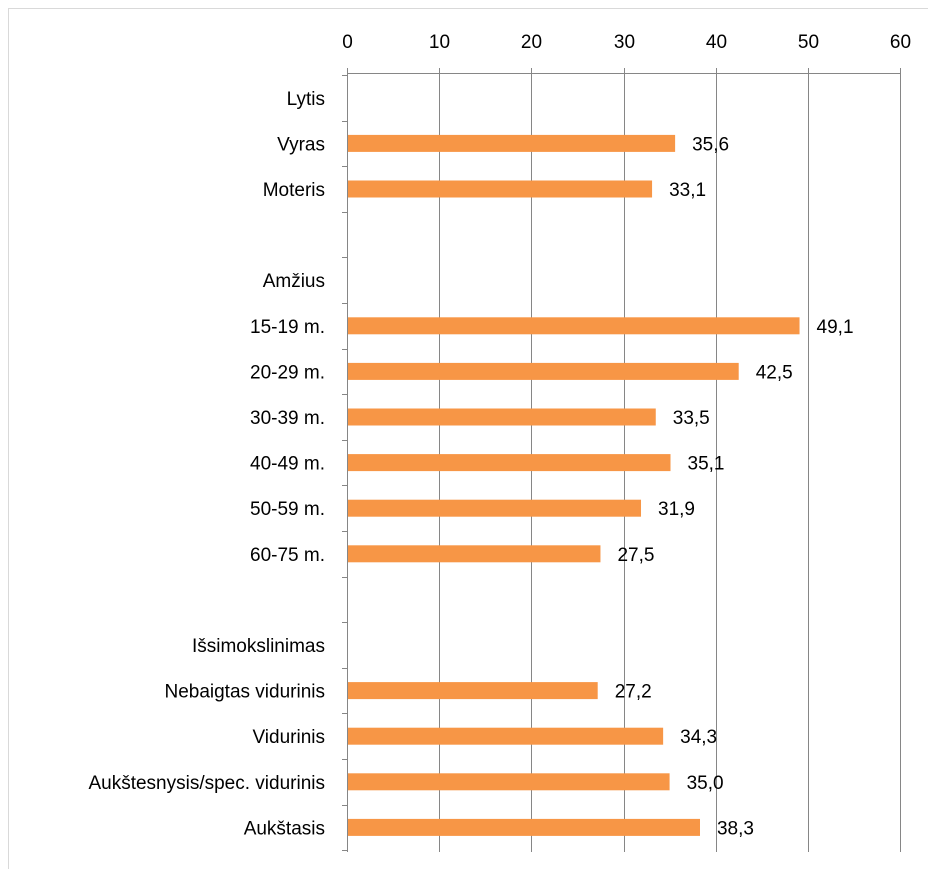  Describe the element at coordinates (244, 692) in the screenshot. I see `category-label: Nebaigtas vidurinis` at that location.